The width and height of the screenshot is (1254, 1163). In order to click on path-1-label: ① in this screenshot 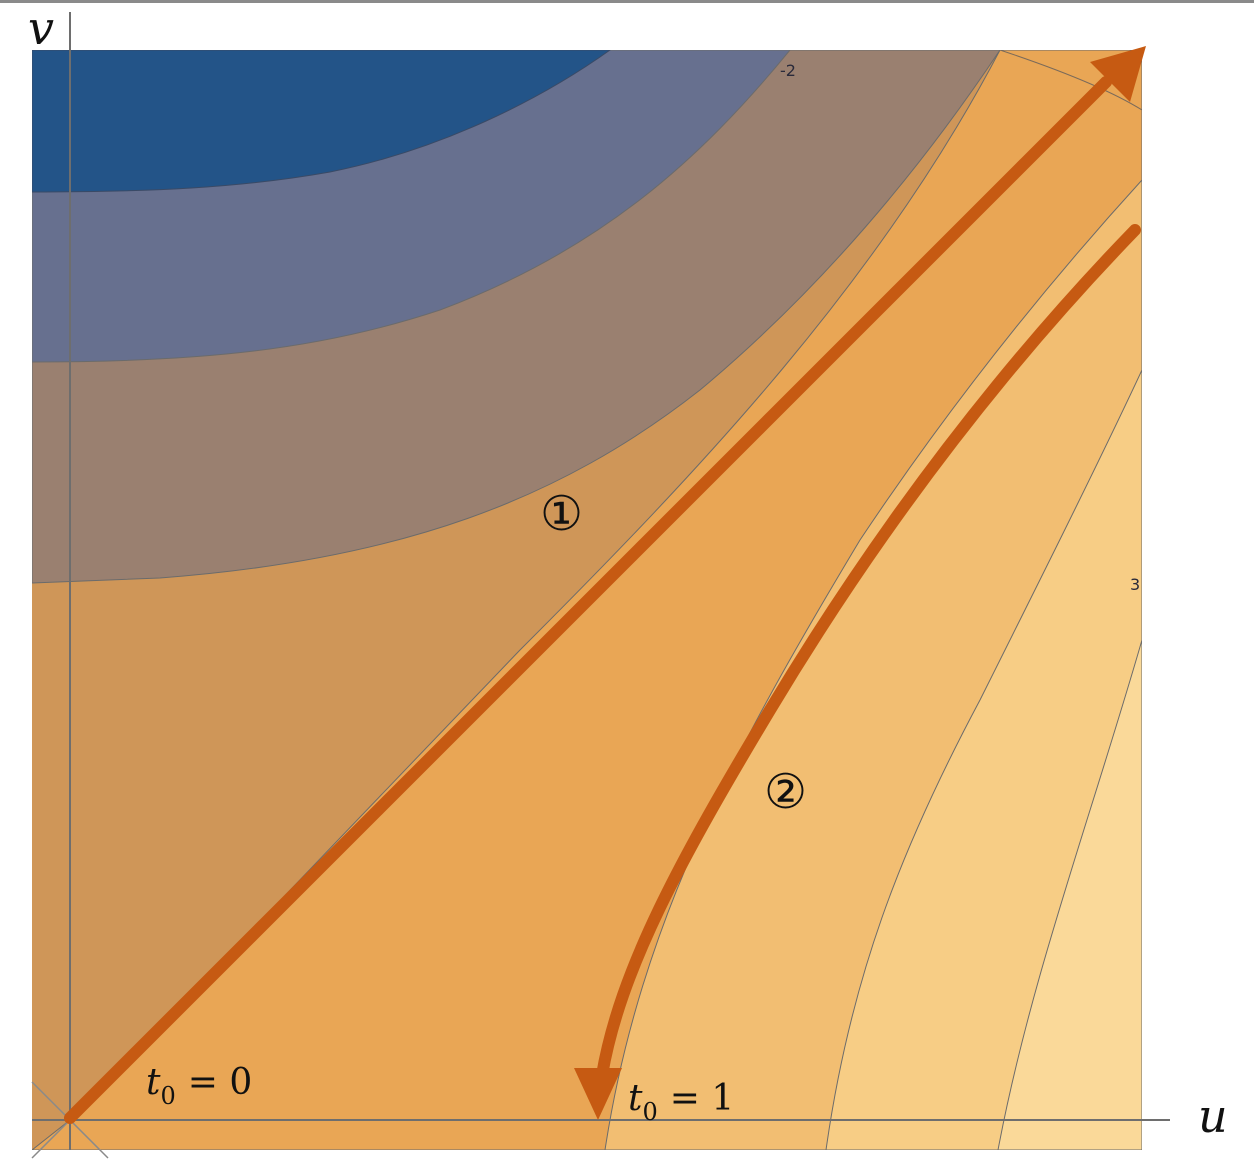, I will do `click(561, 514)`.